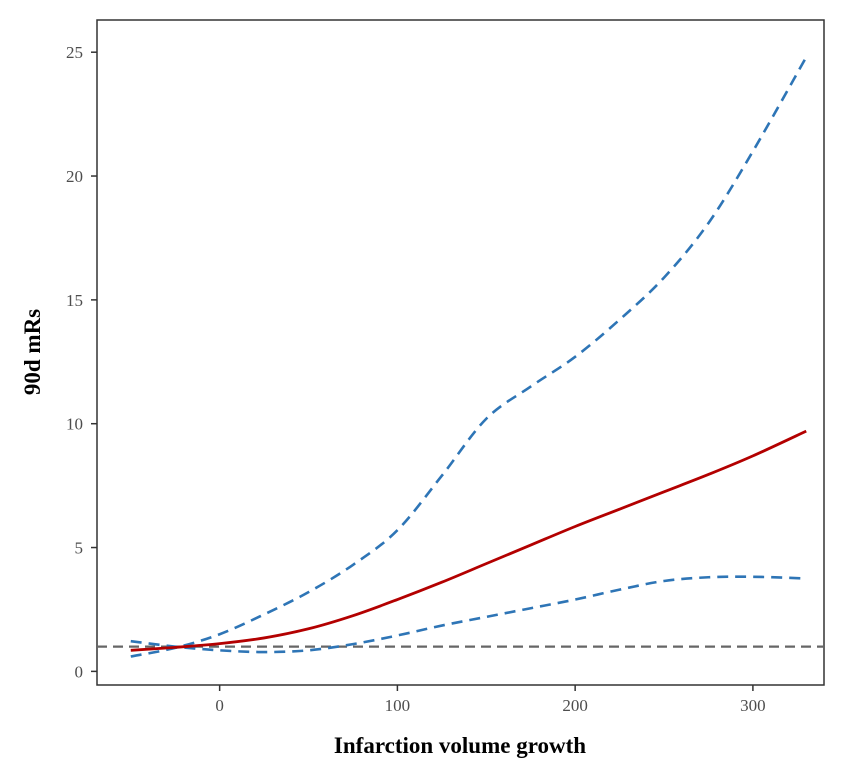  Describe the element at coordinates (79, 671) in the screenshot. I see `y-tick-label: 0` at that location.